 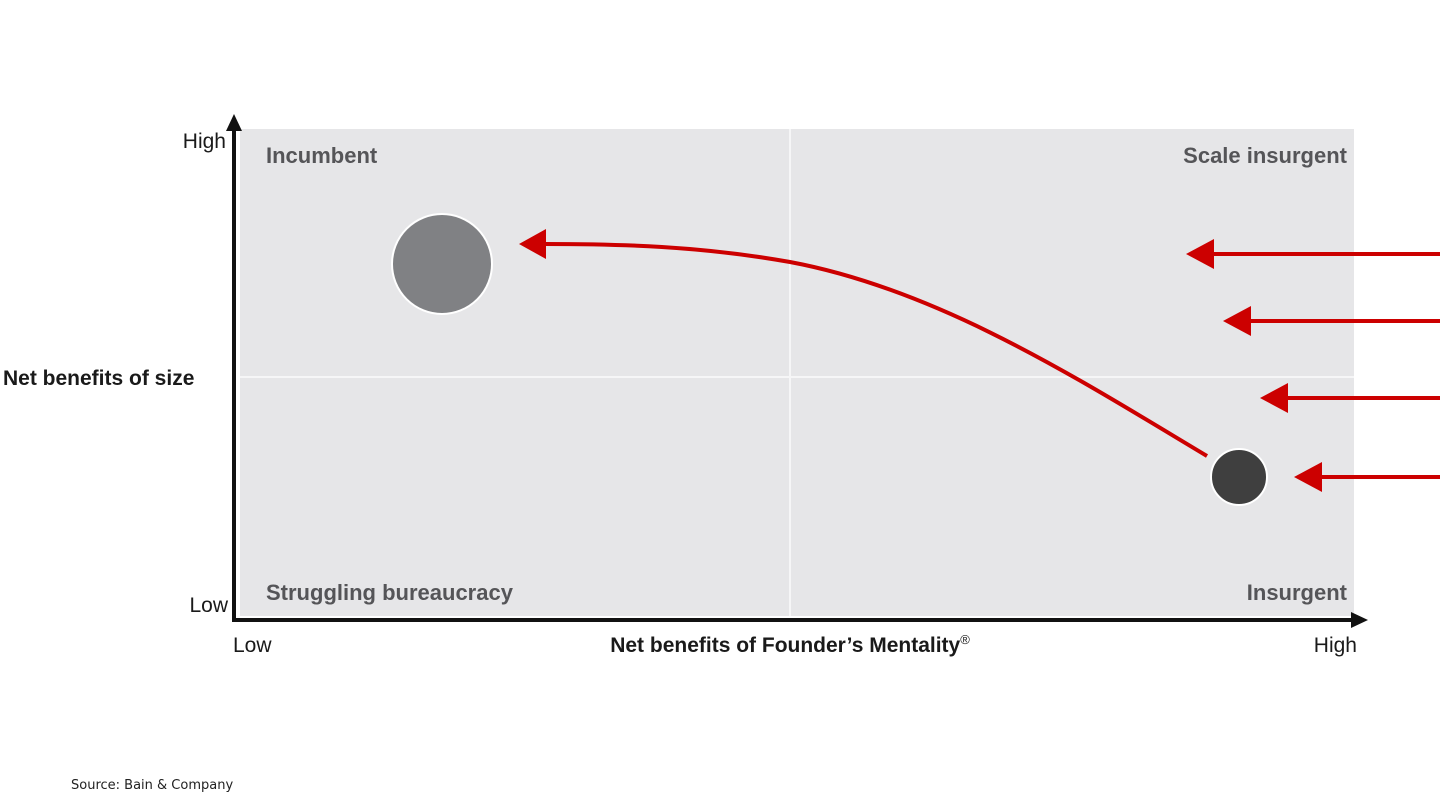 What do you see at coordinates (1239, 477) in the screenshot?
I see `insurgent-circle` at bounding box center [1239, 477].